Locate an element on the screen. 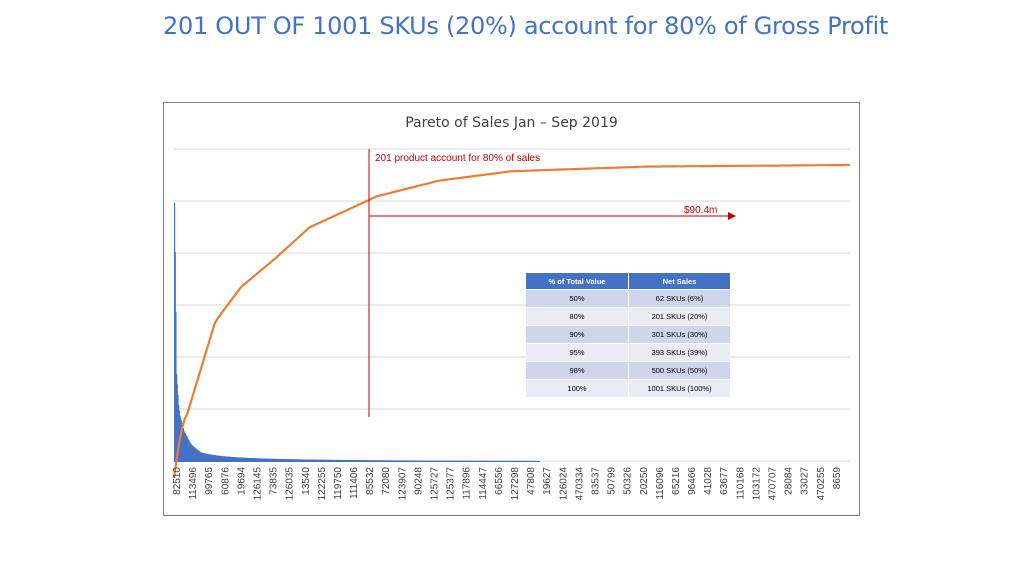  x-tick-label: 28084 is located at coordinates (789, 481).